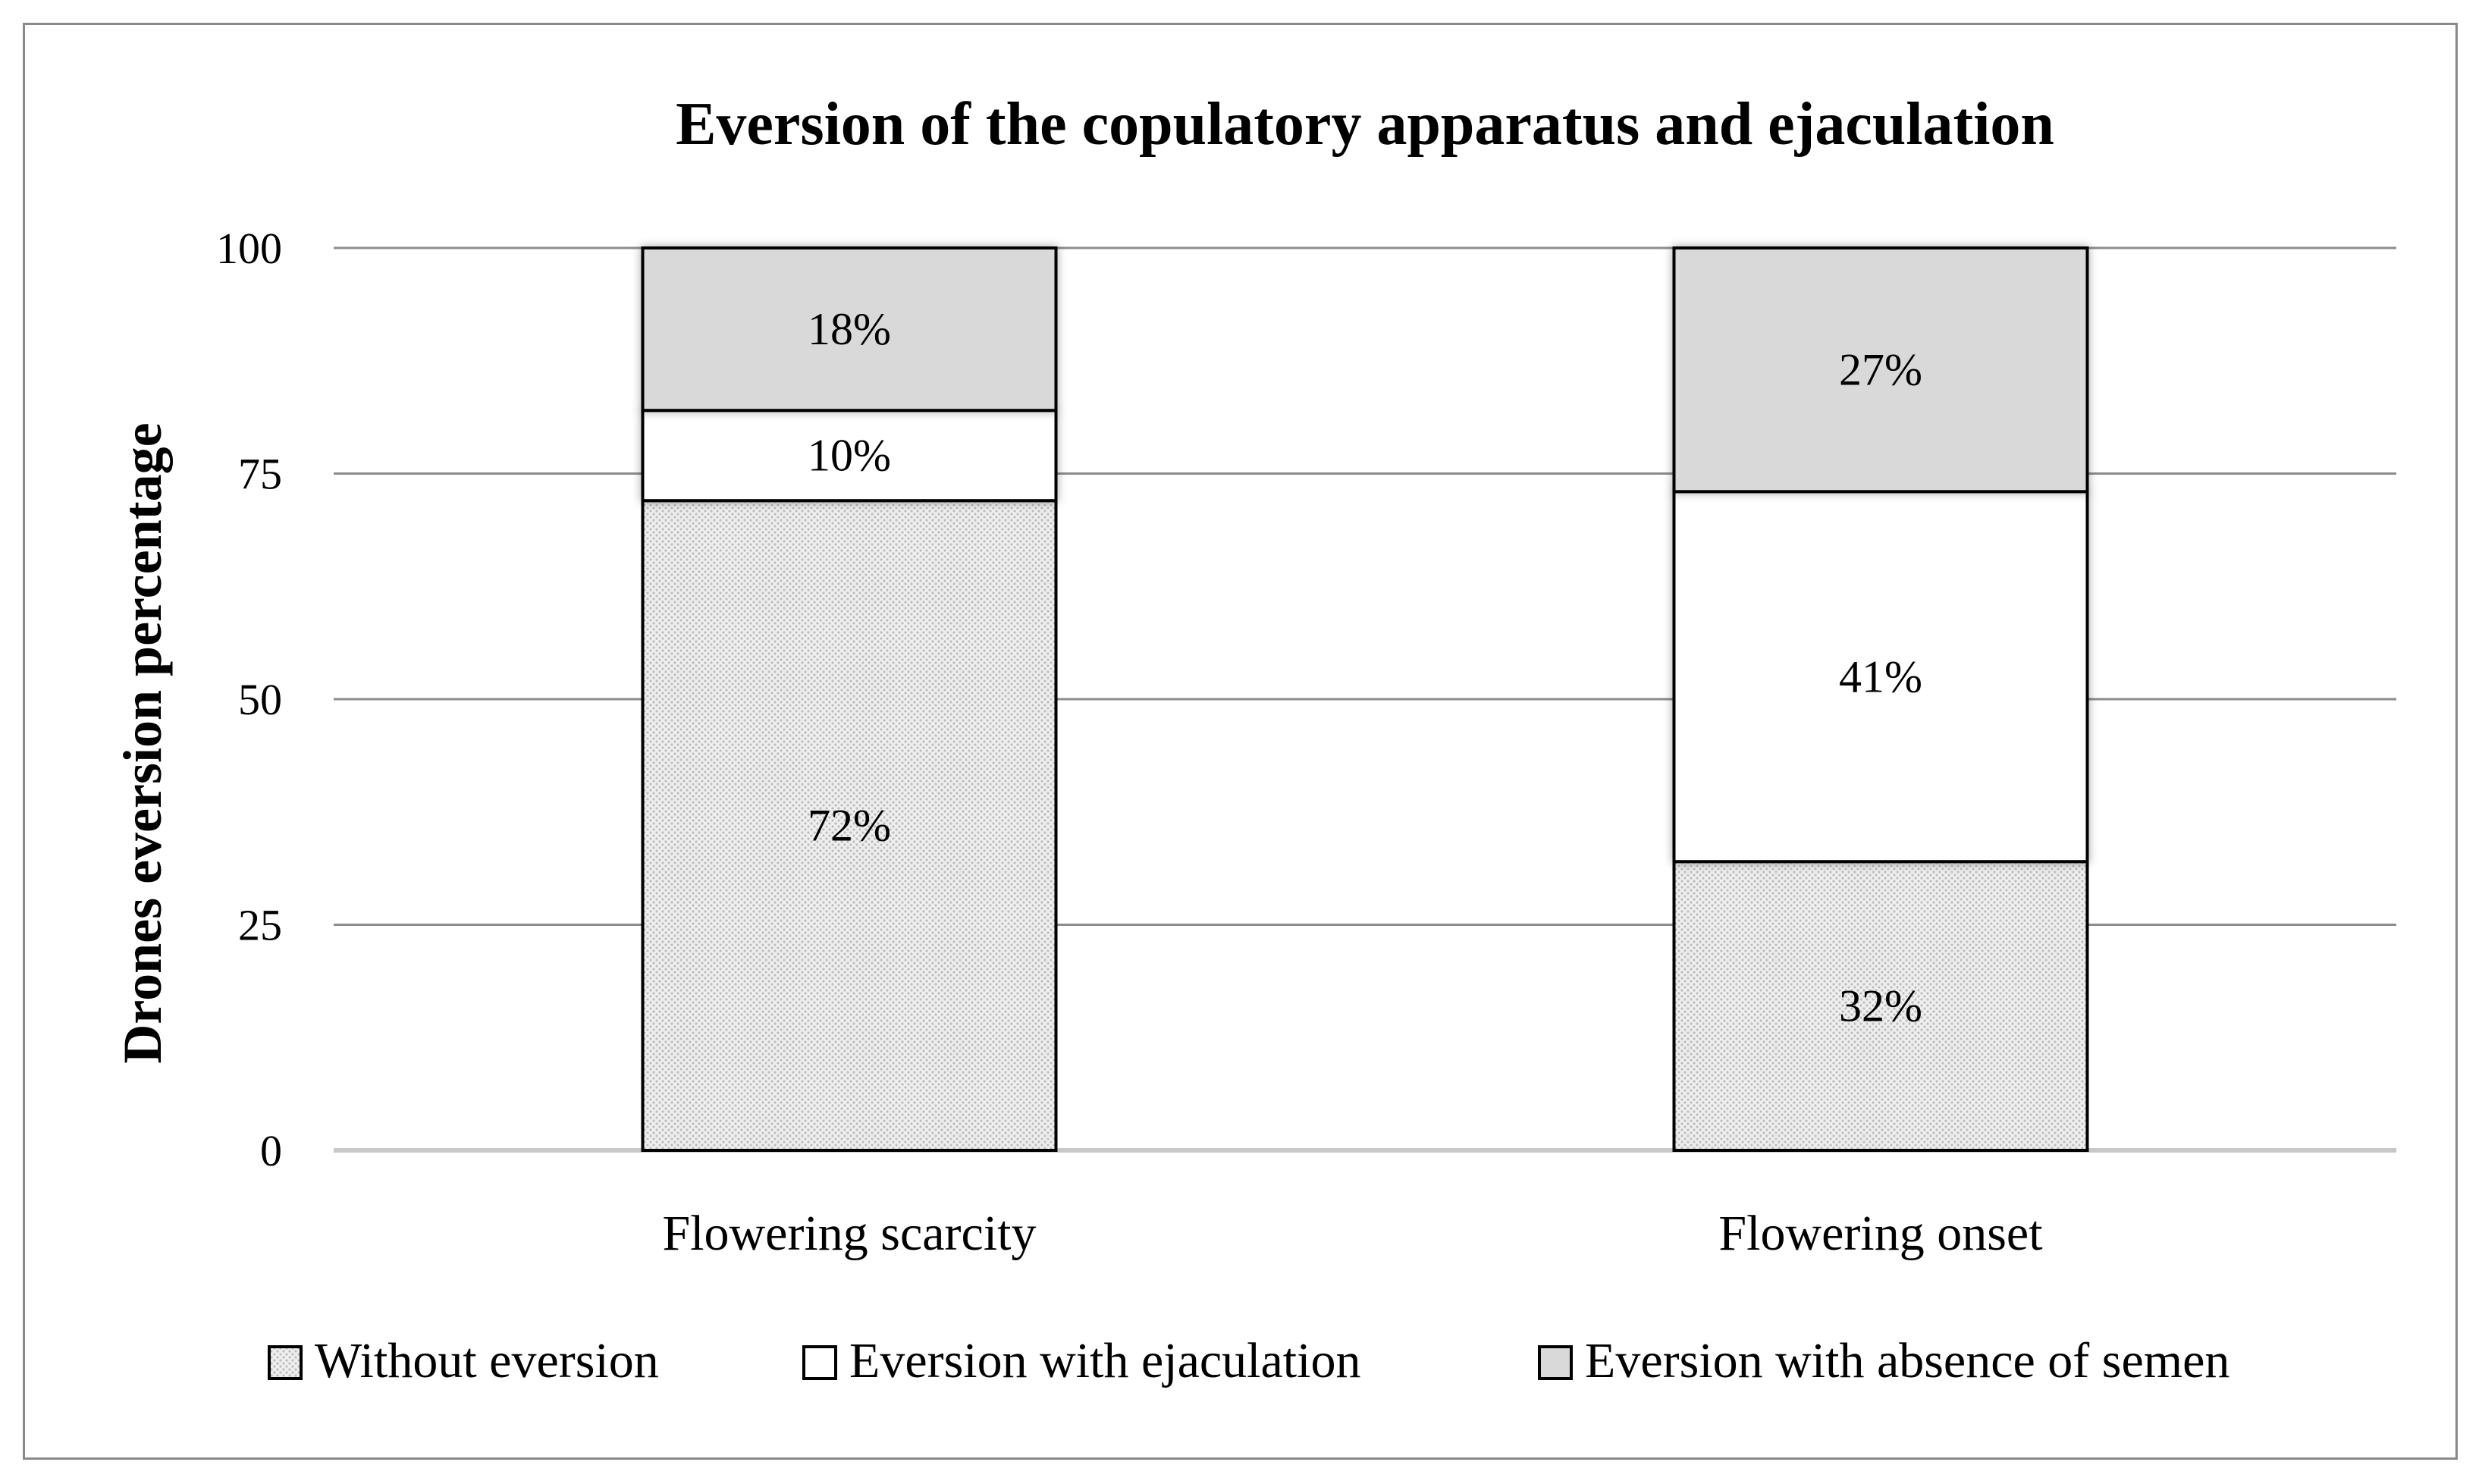  What do you see at coordinates (260, 475) in the screenshot?
I see `y-tick-label: 75` at bounding box center [260, 475].